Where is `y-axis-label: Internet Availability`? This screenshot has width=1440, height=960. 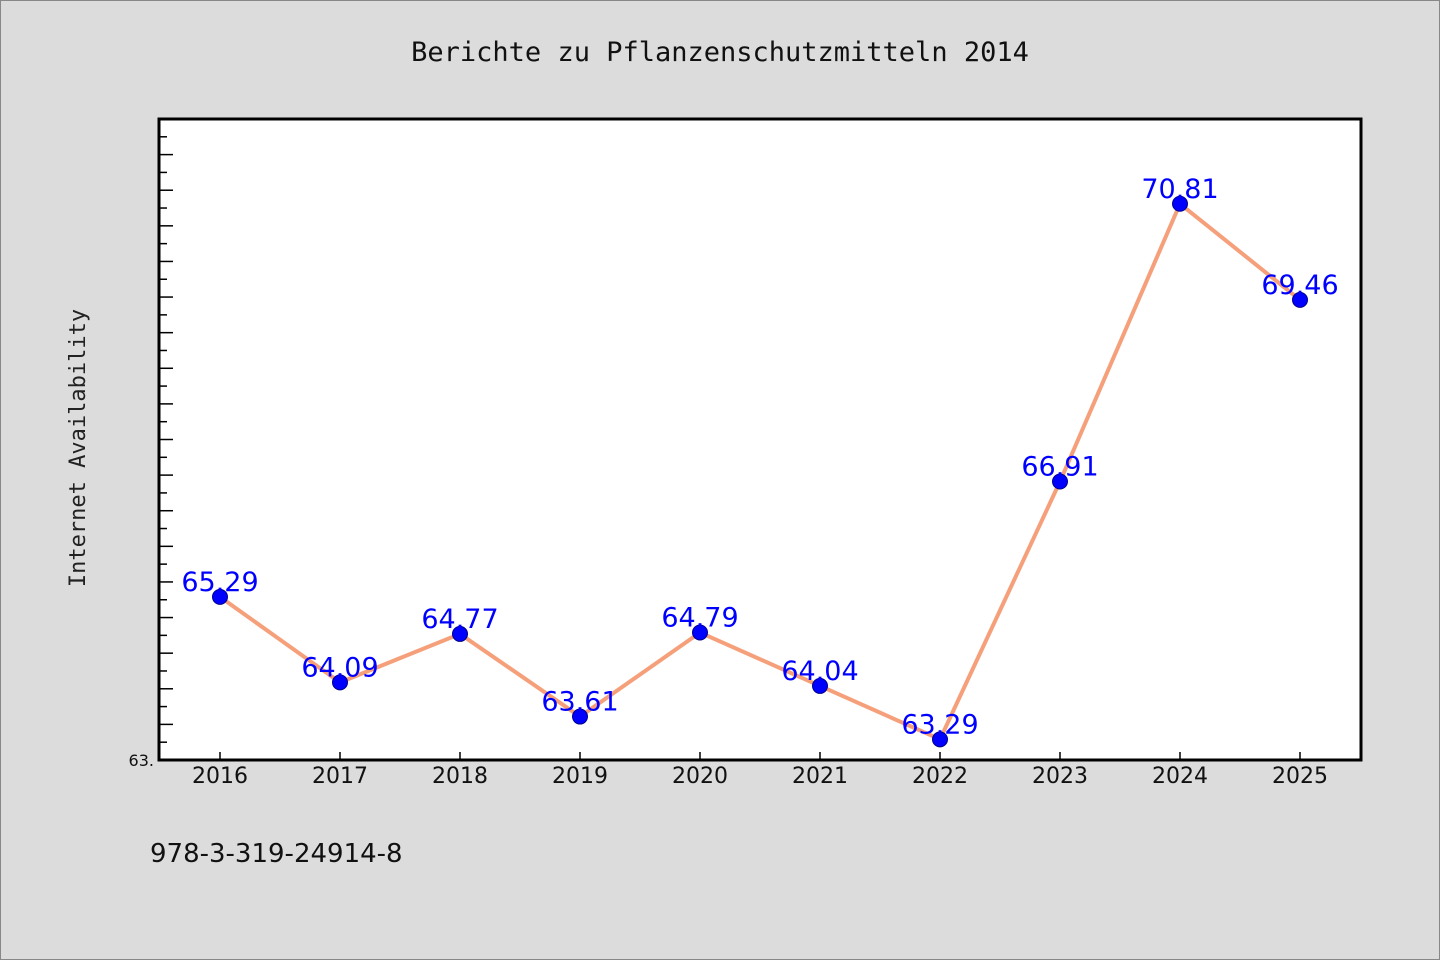
y-axis-label: Internet Availability is located at coordinates (78, 448).